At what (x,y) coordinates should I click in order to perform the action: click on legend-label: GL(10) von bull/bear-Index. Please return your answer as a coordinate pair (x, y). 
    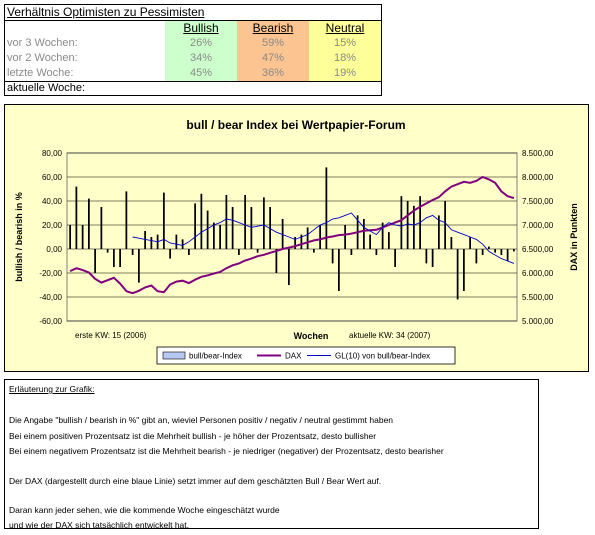
    Looking at the image, I should click on (382, 356).